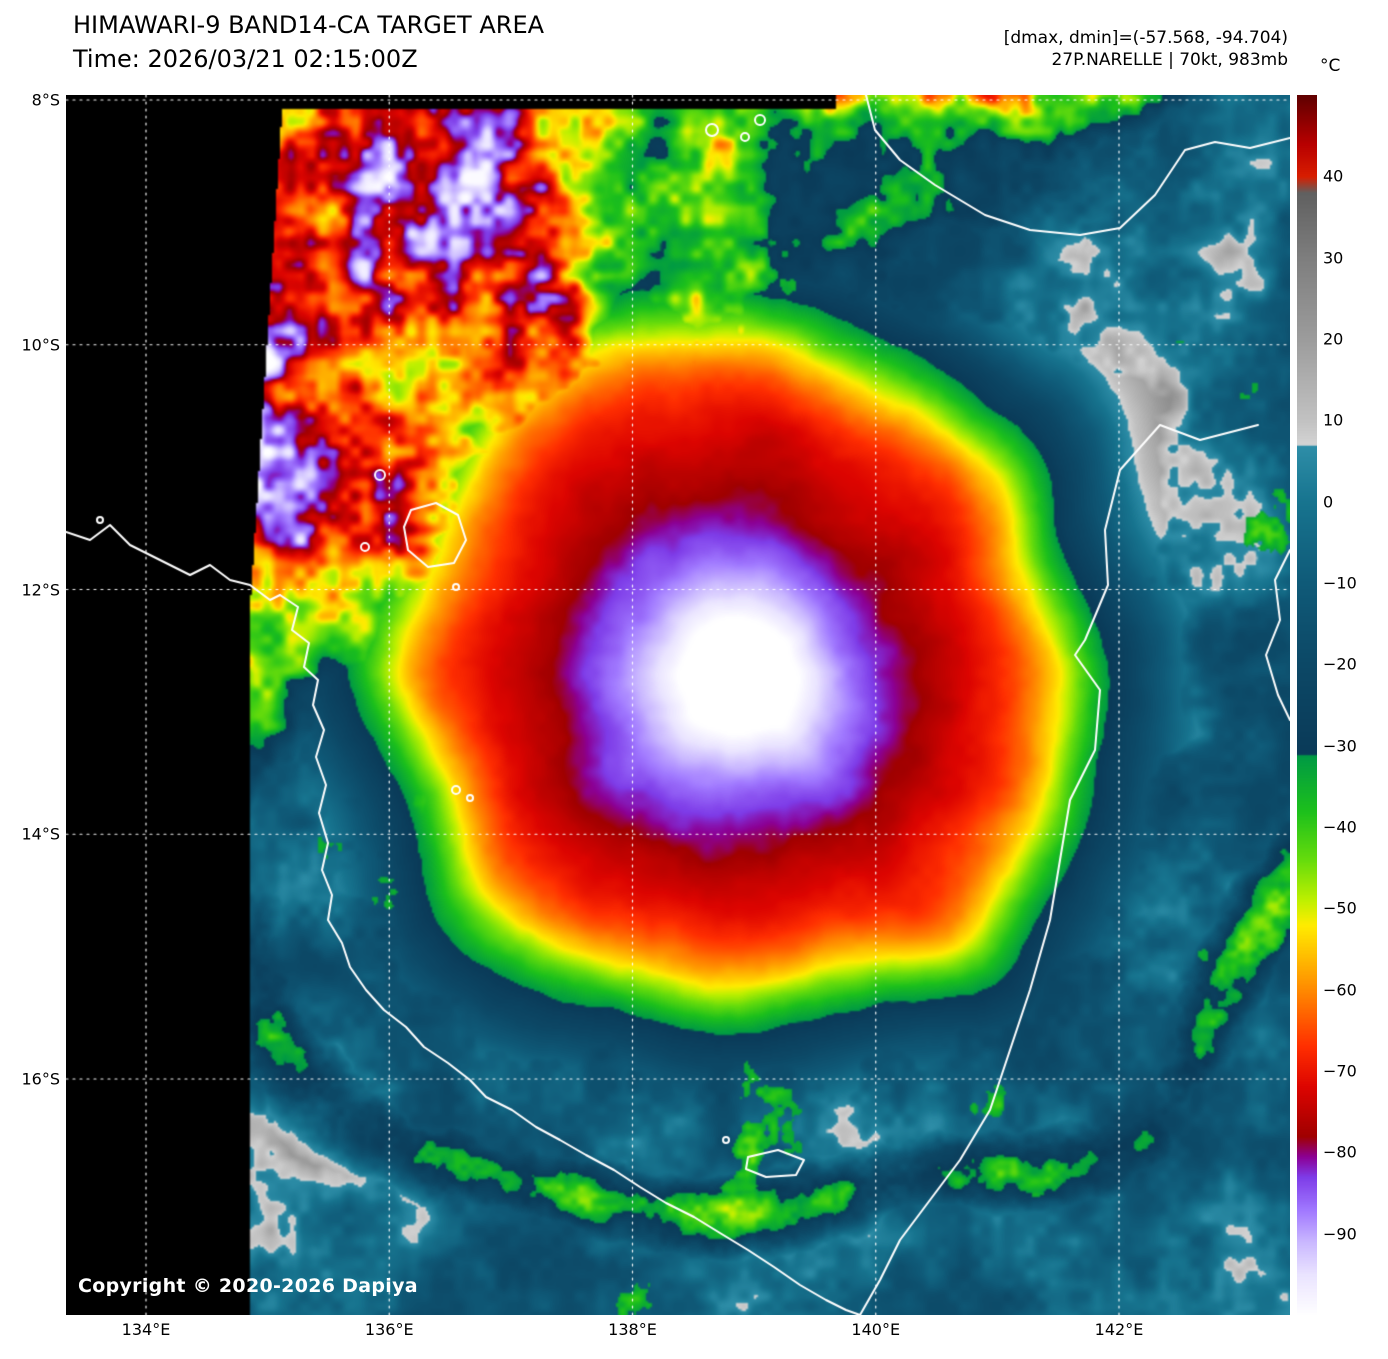 Image resolution: width=1388 pixels, height=1359 pixels. I want to click on figure-title: HIMAWARI-9 BAND14-CA TARGET AREA, so click(309, 25).